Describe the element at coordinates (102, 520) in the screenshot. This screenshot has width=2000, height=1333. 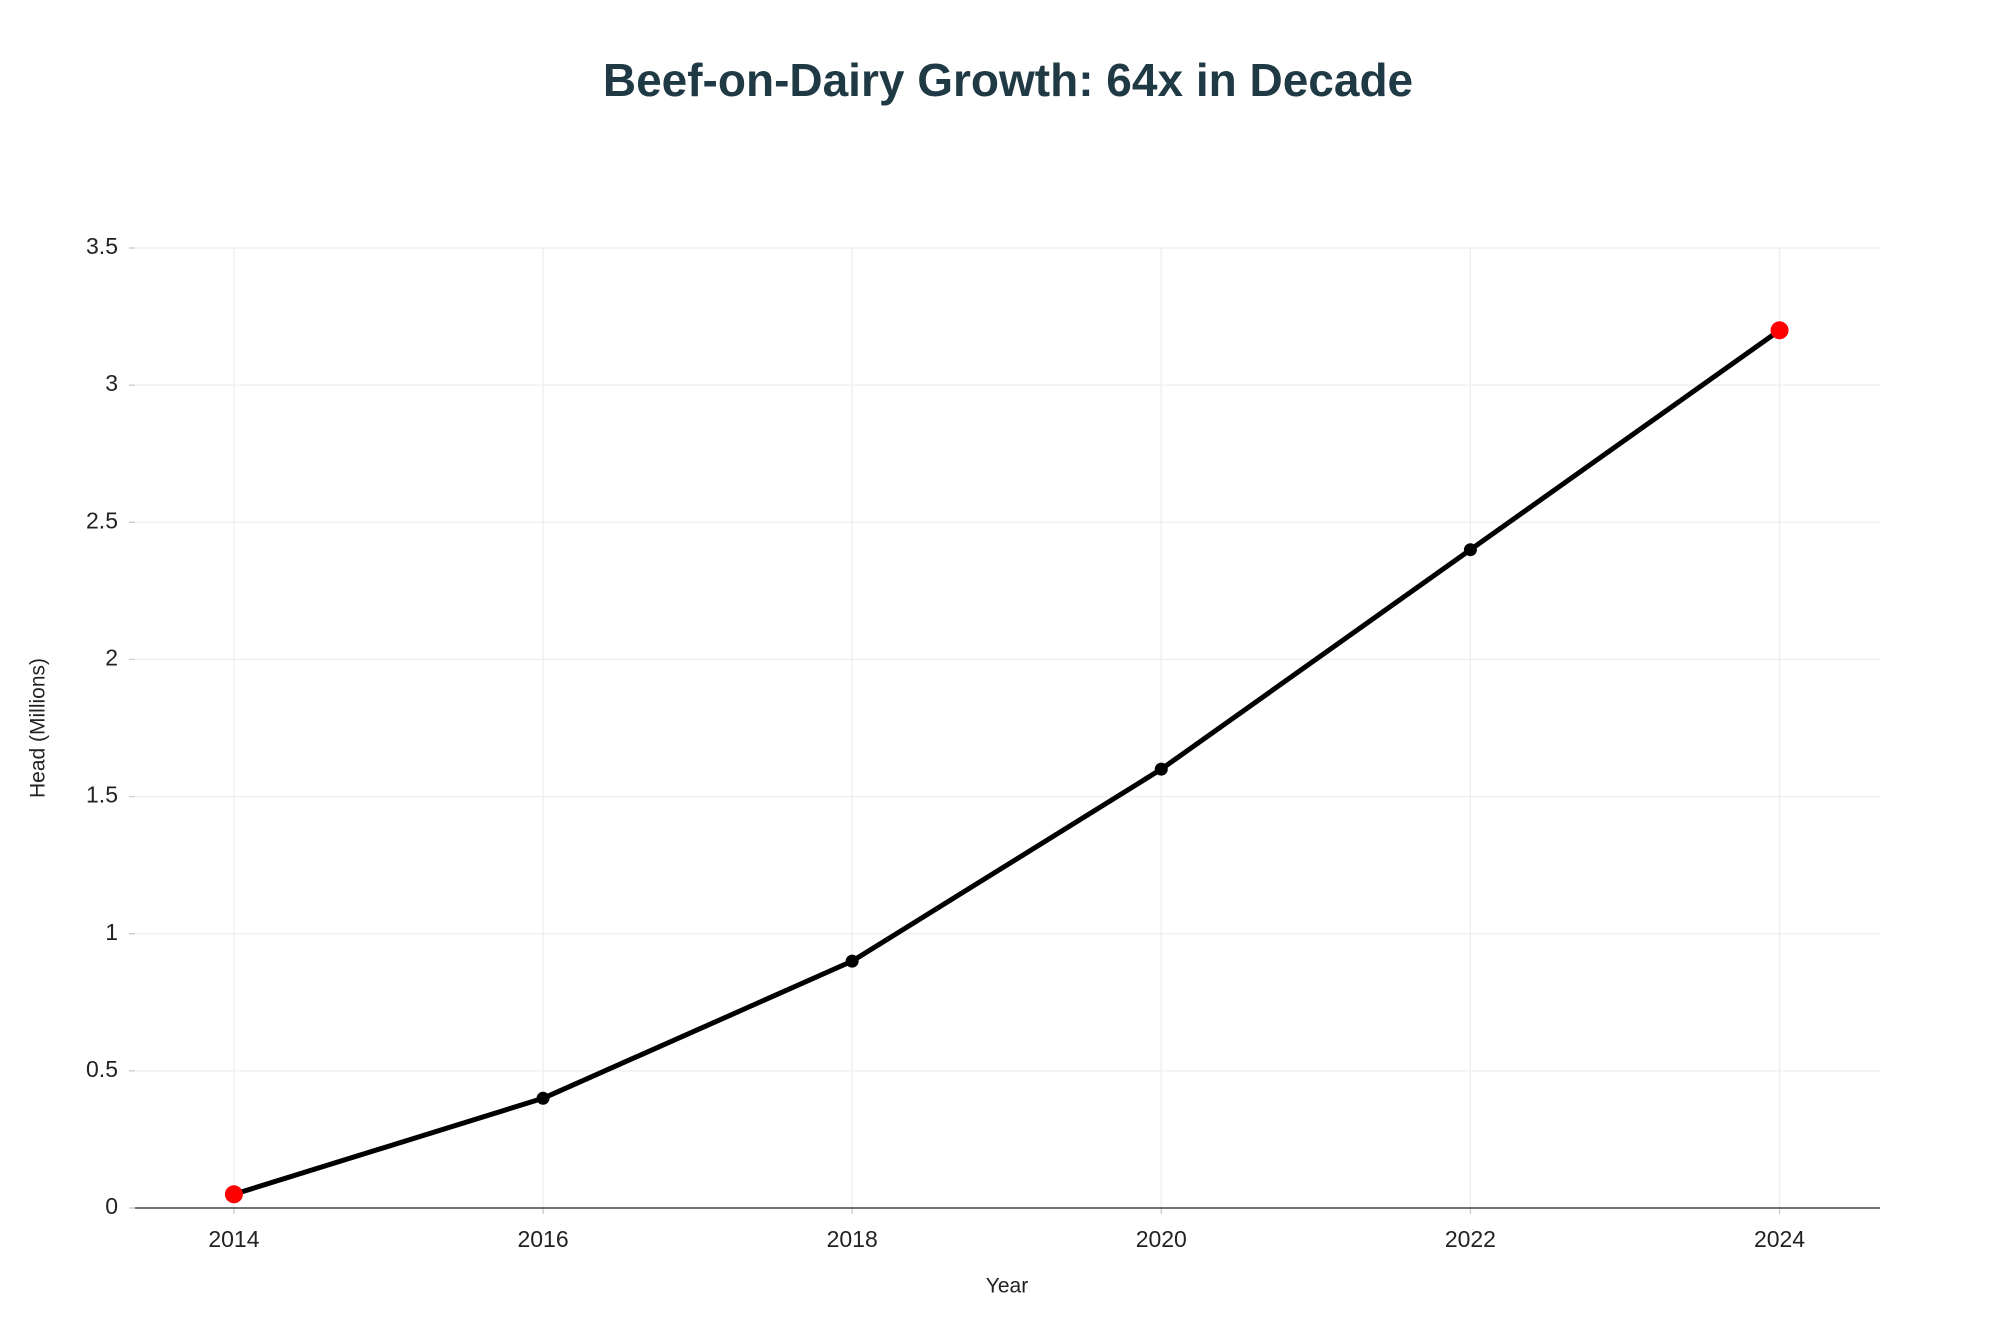
I see `y-tick-label: 2.5` at that location.